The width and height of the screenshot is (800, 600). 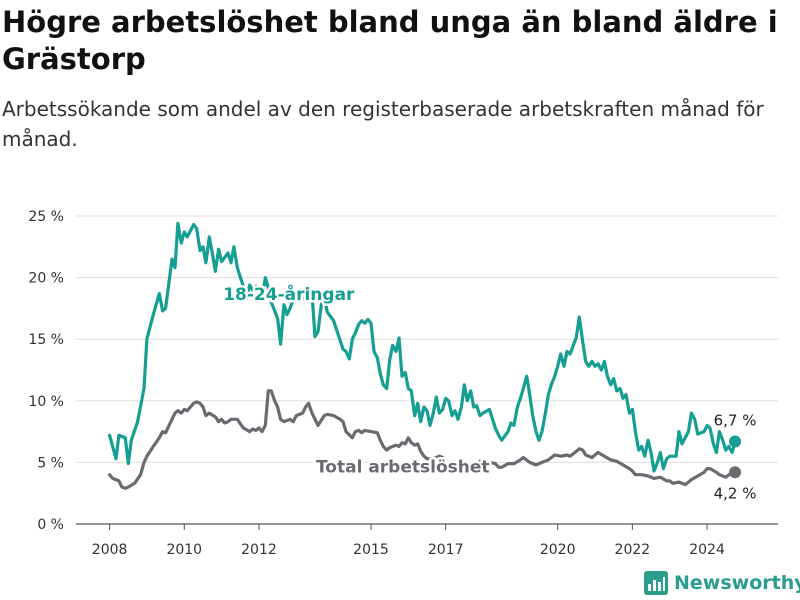 What do you see at coordinates (371, 550) in the screenshot?
I see `x-tick-label: 2015` at bounding box center [371, 550].